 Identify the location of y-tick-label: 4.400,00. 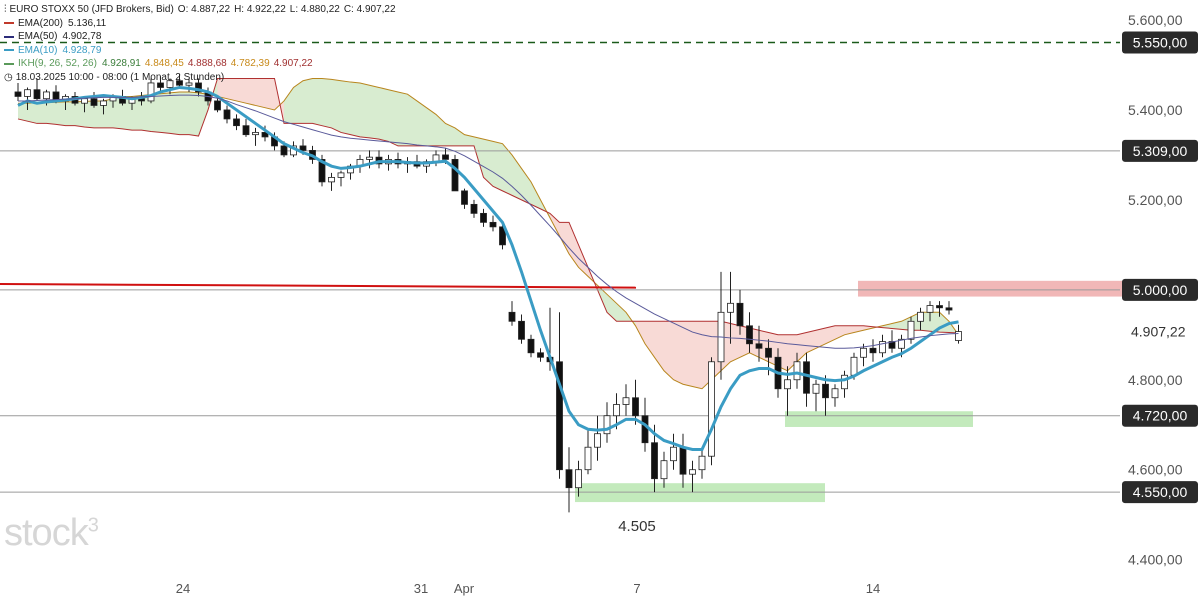
(1155, 560).